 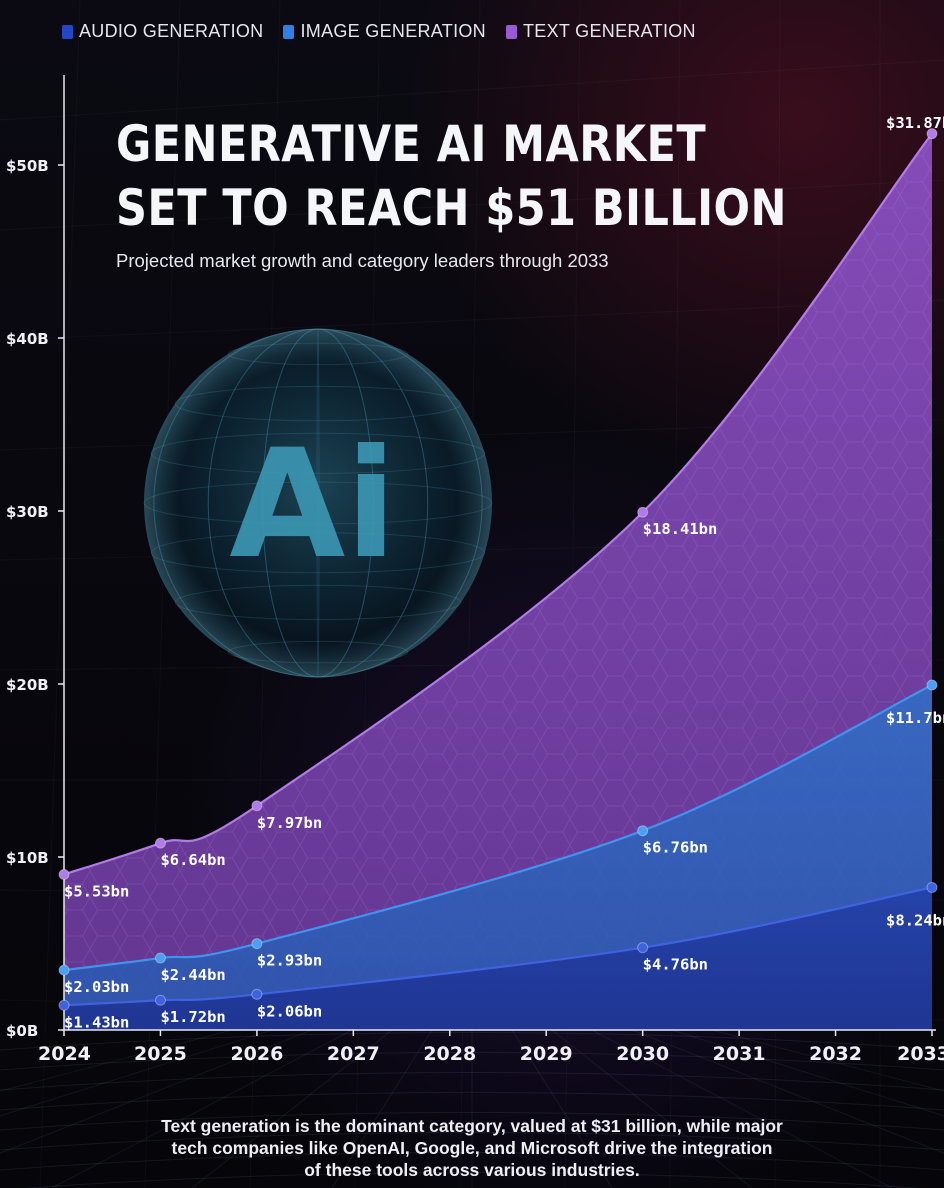 What do you see at coordinates (27, 339) in the screenshot?
I see `y-tick-label: $40B` at bounding box center [27, 339].